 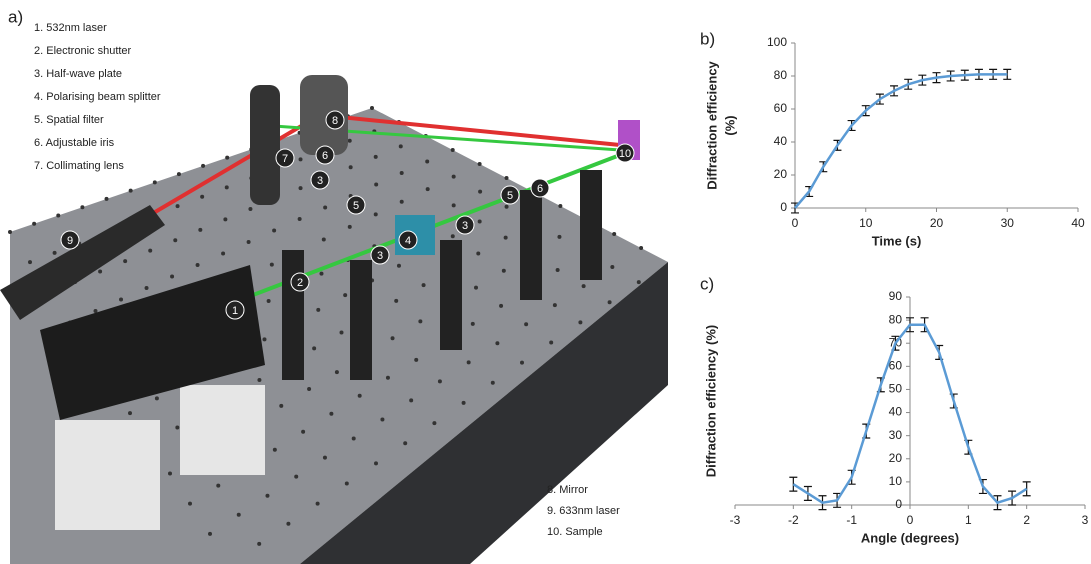 What do you see at coordinates (707, 283) in the screenshot?
I see `panel-label: c)` at bounding box center [707, 283].